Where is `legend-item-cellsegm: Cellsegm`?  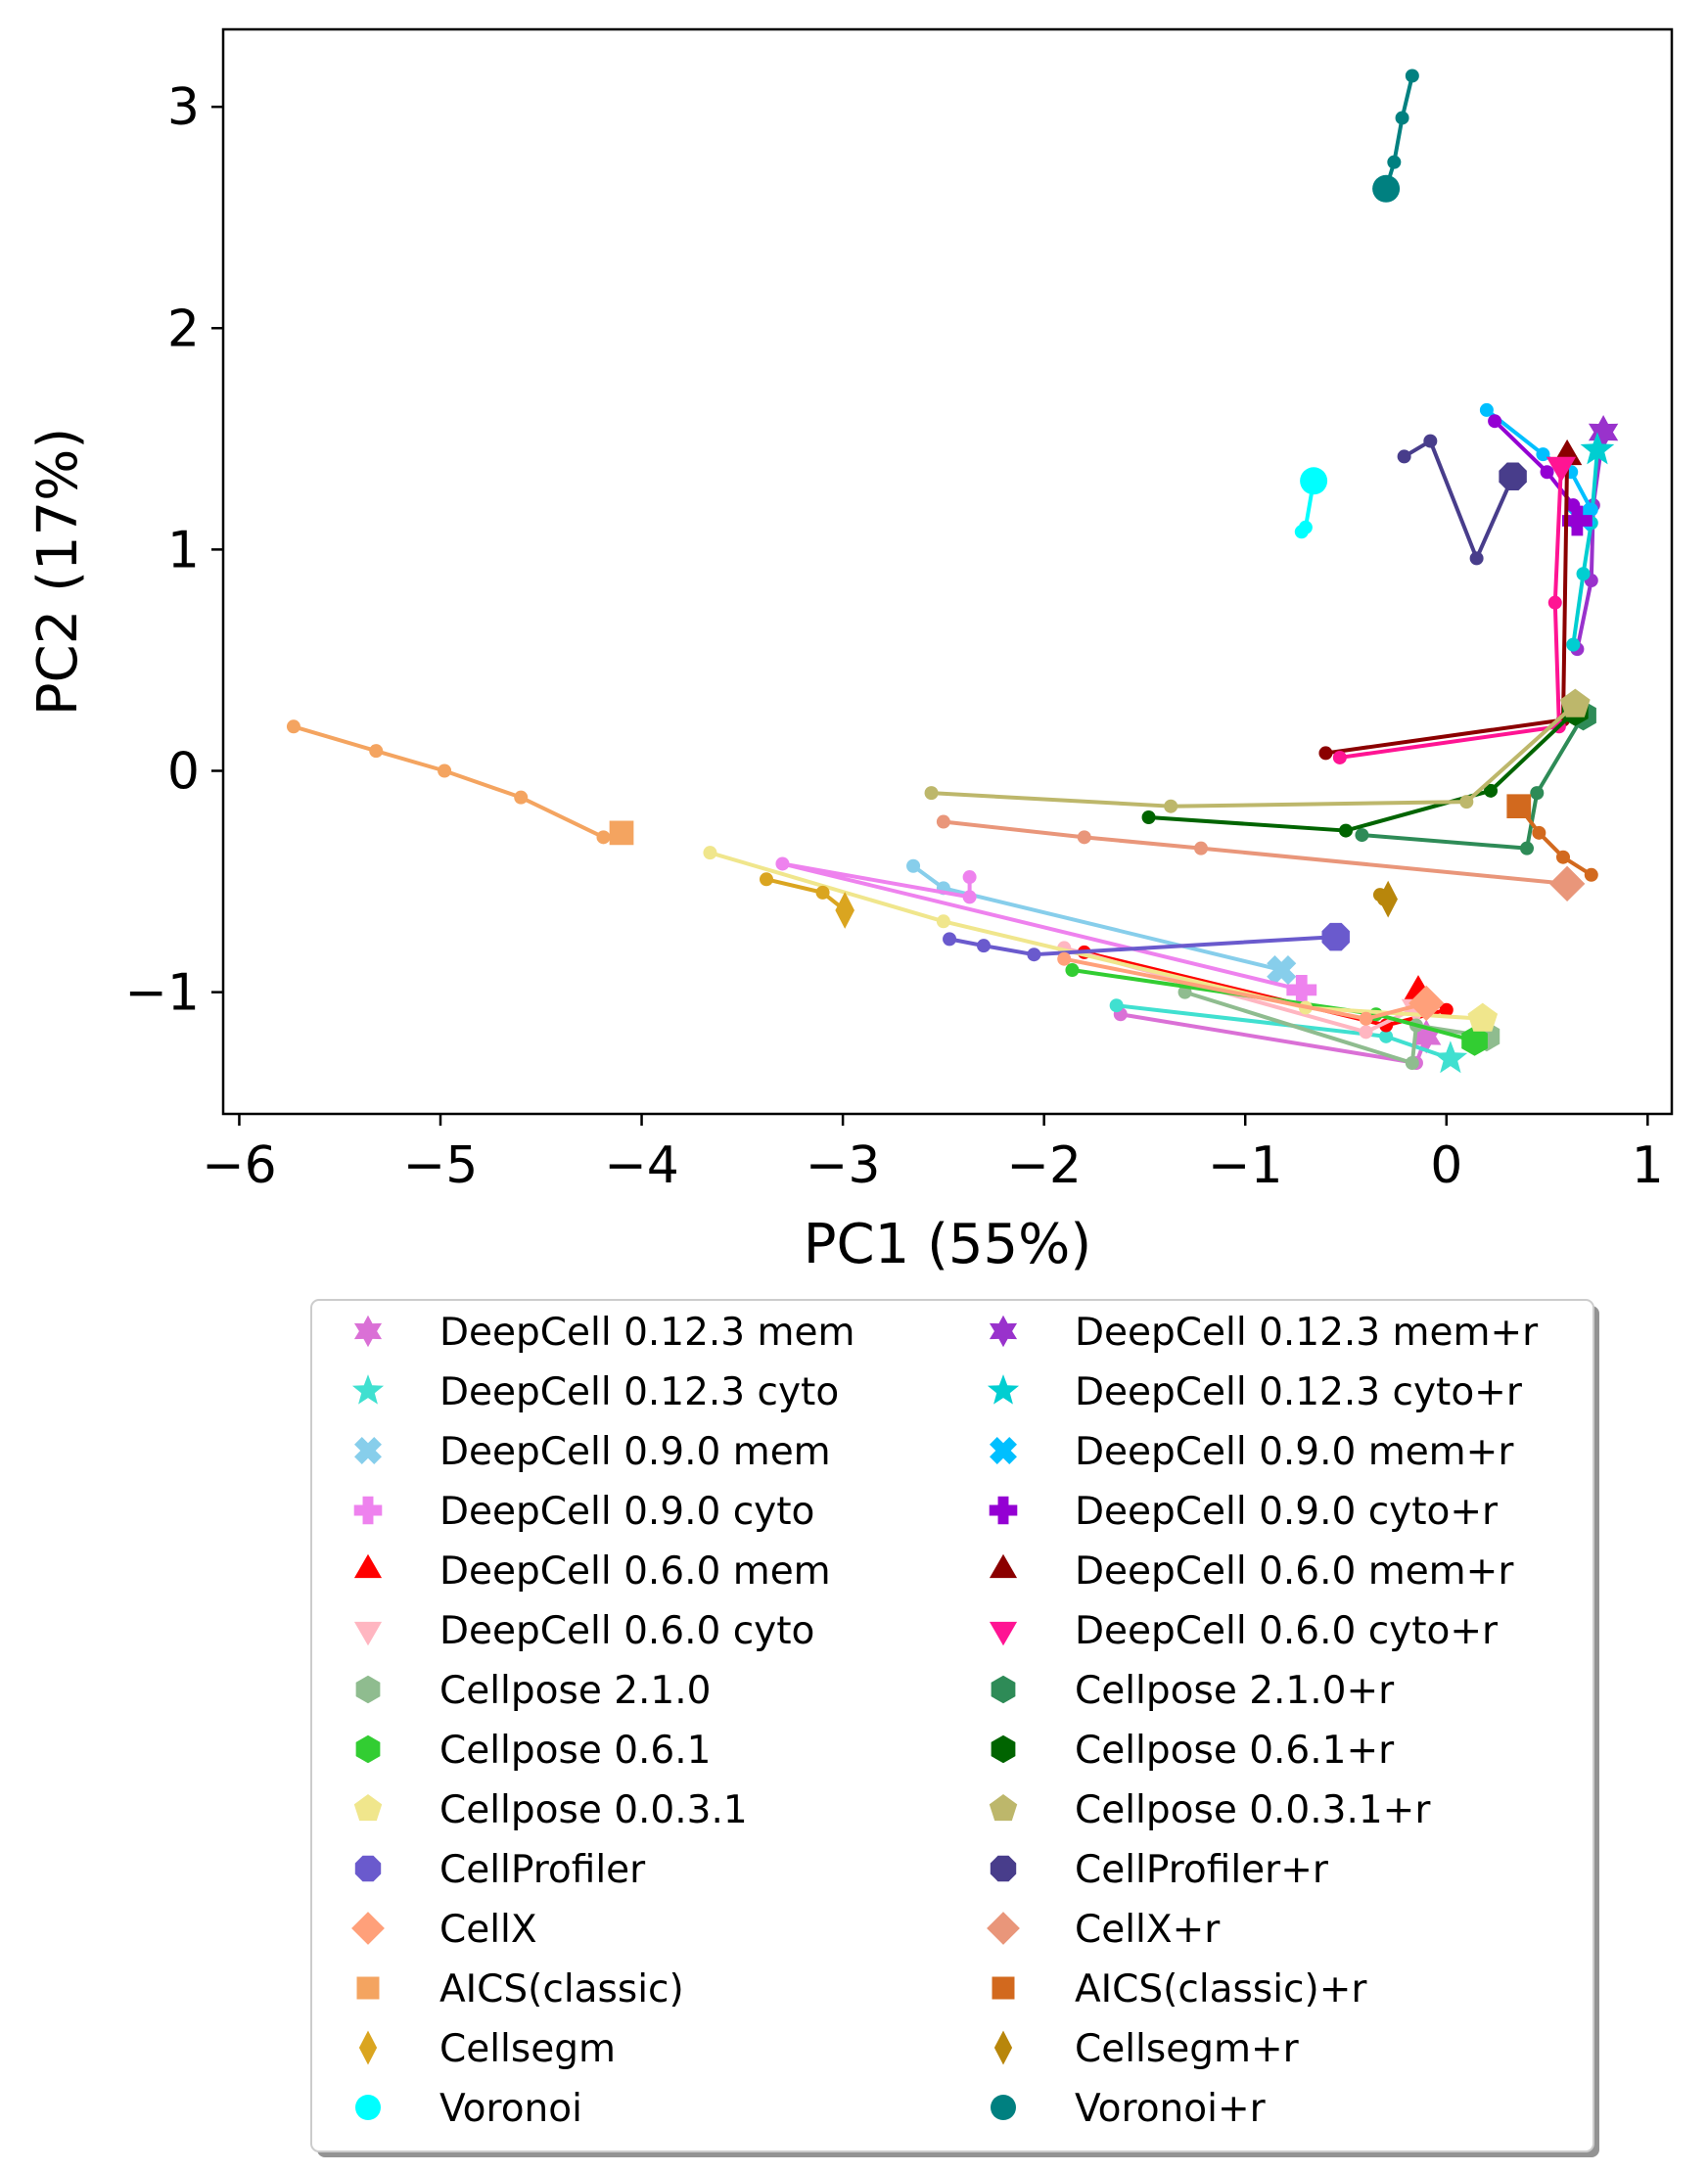 legend-item-cellsegm: Cellsegm is located at coordinates (487, 2049).